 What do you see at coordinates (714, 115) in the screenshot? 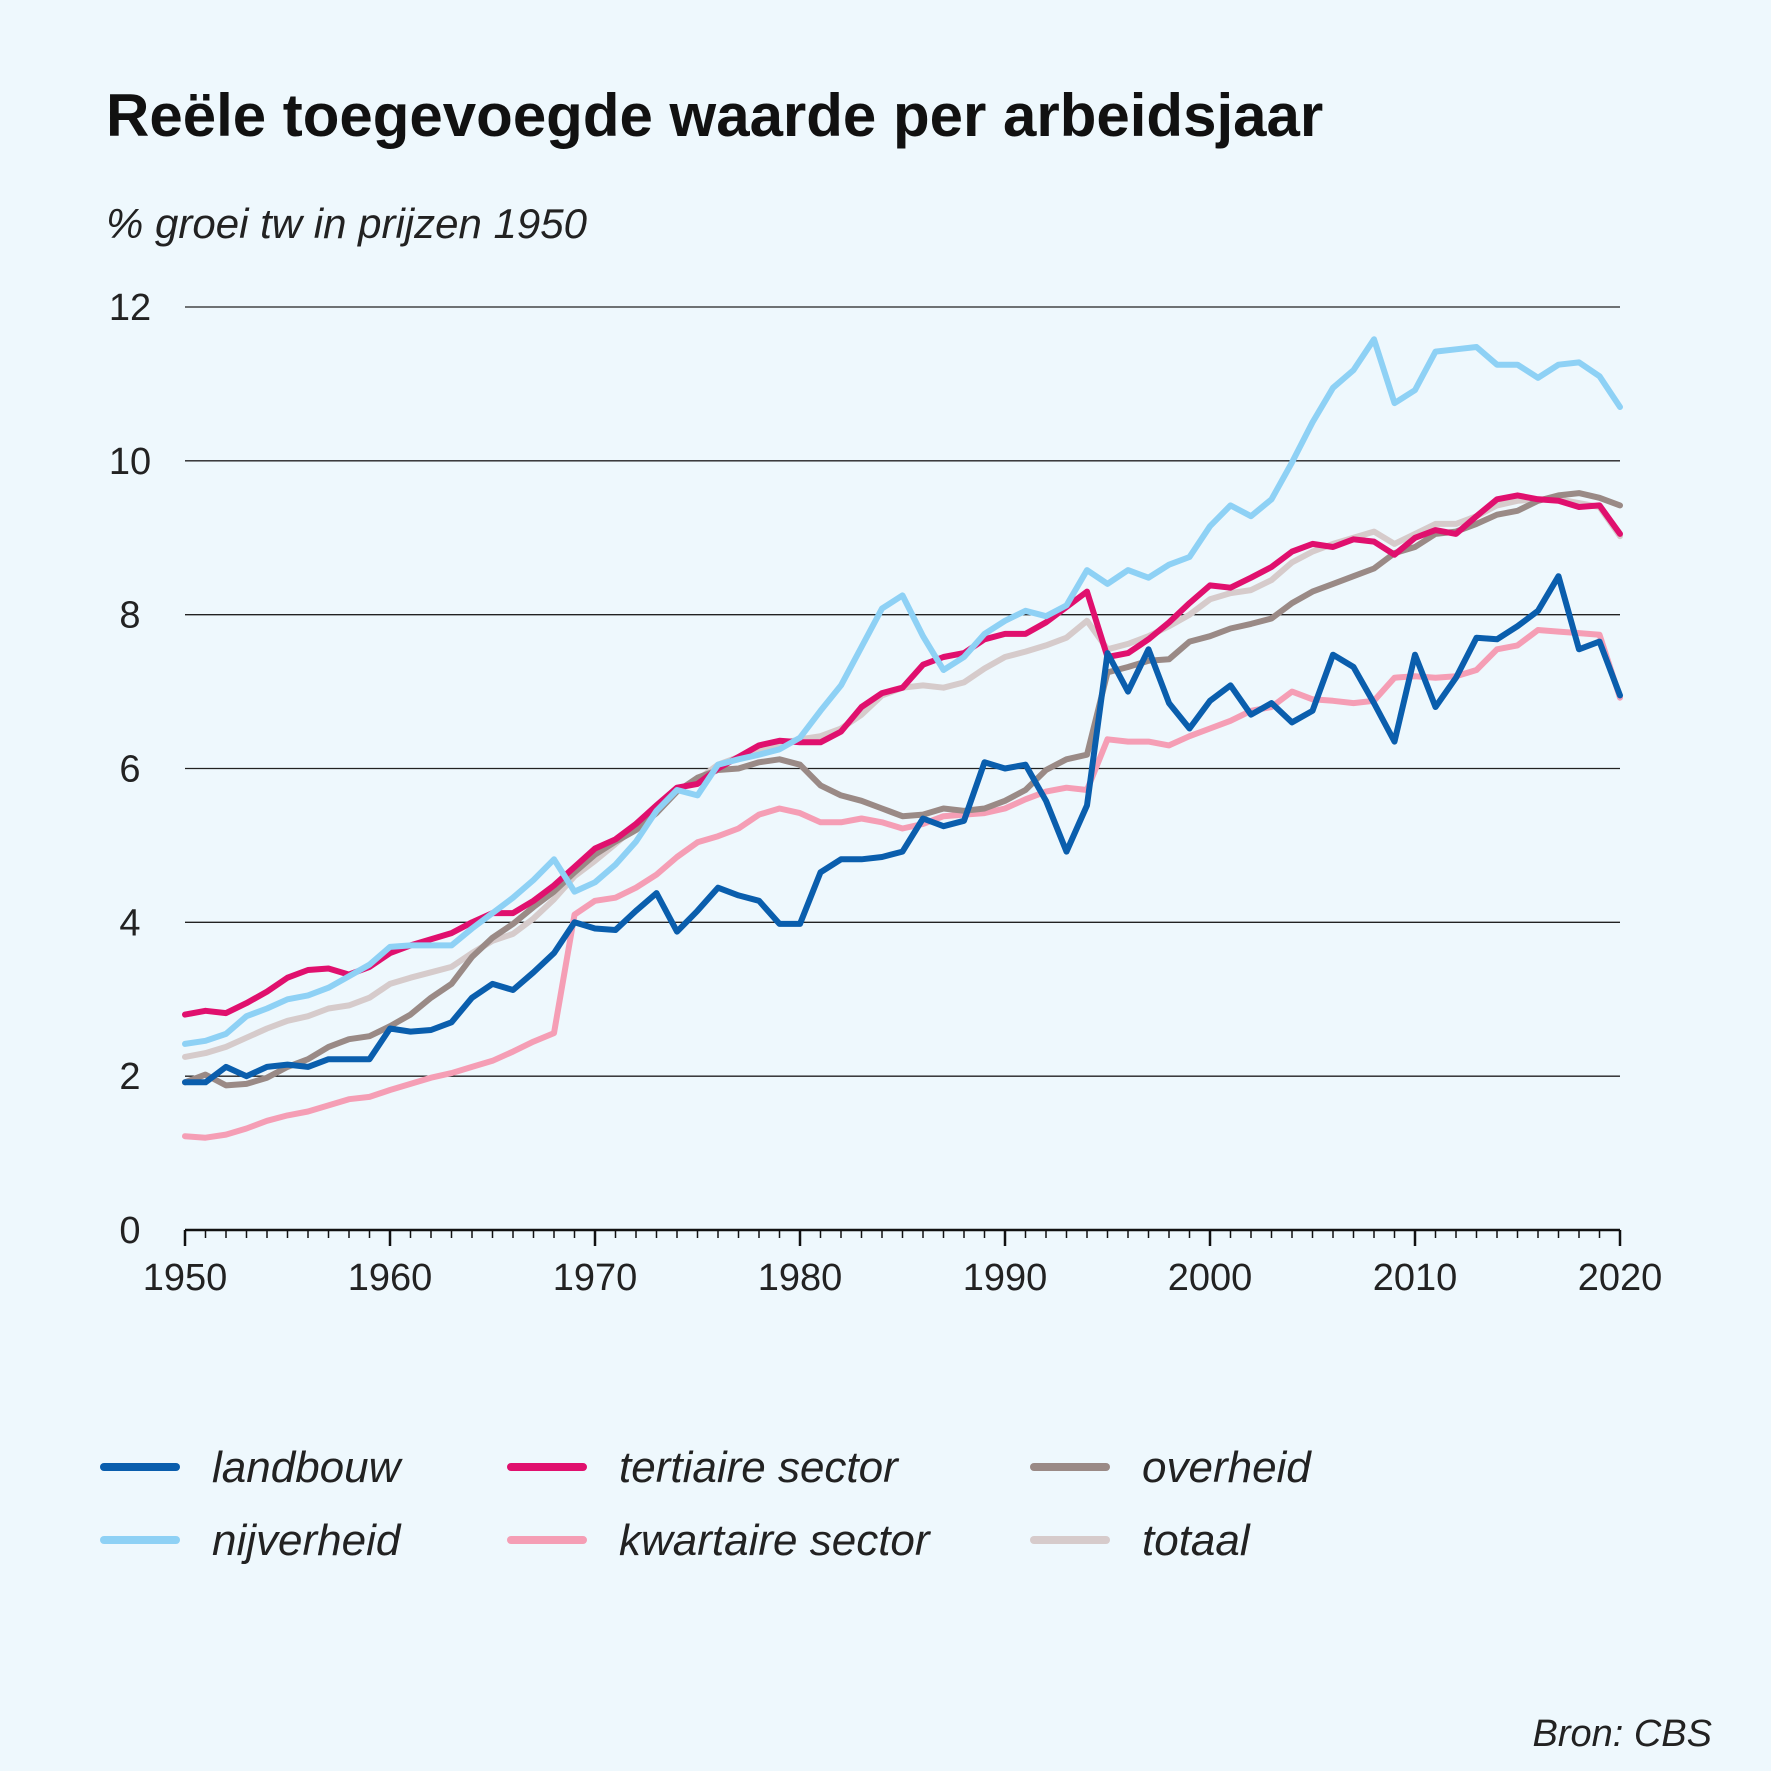
I see `chart-title: Reële toegevoegde waarde per arbeidsjaar` at bounding box center [714, 115].